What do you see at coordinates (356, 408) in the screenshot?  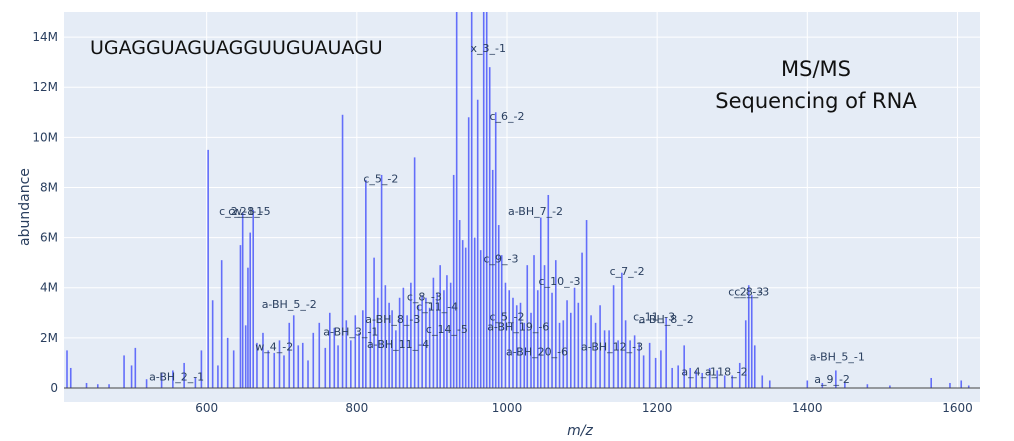 I see `x-tick-label: 800` at bounding box center [356, 408].